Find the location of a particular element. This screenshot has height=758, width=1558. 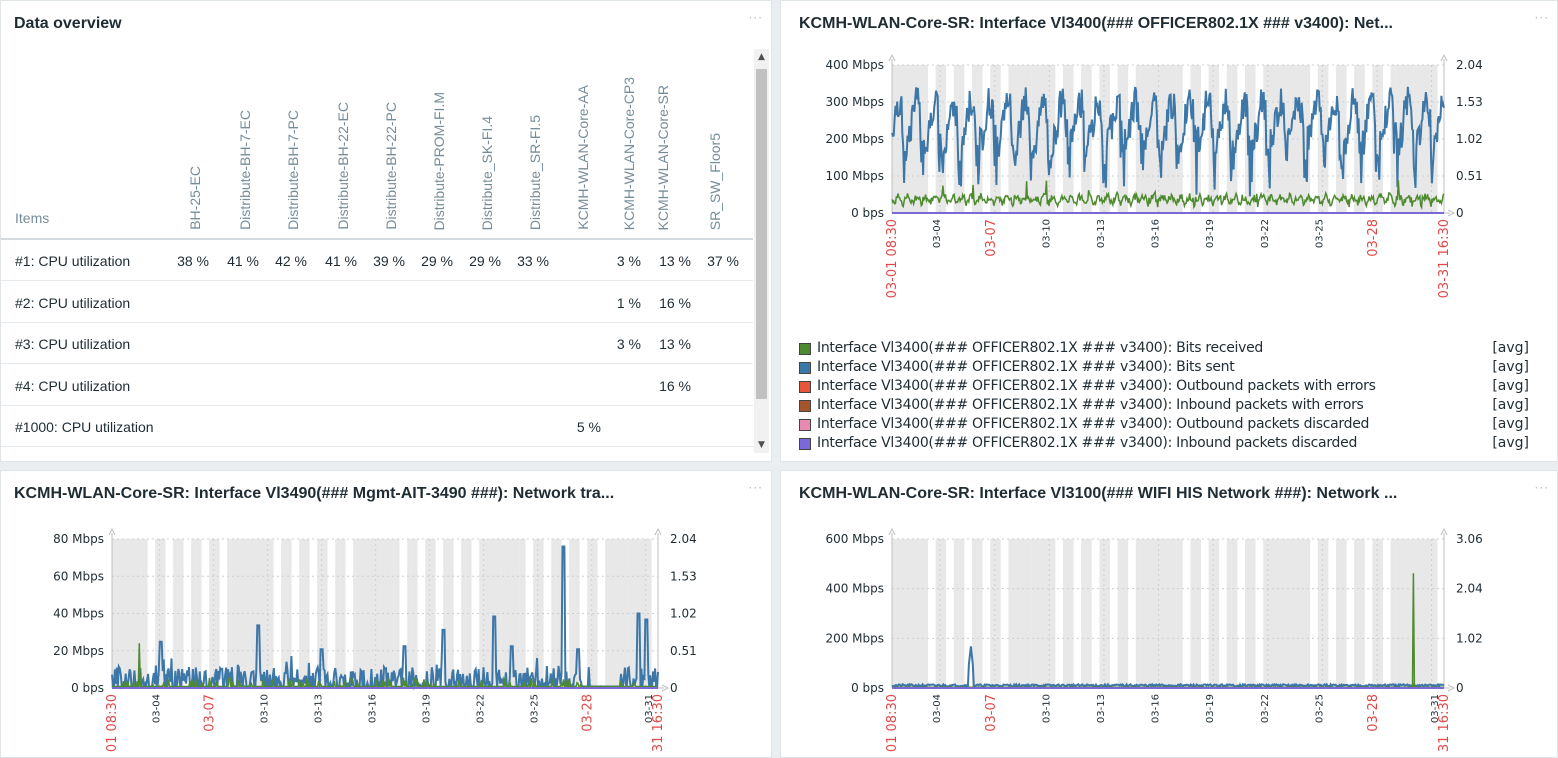

overview-column-header: Distribute-BH-7-EC is located at coordinates (245, 170).